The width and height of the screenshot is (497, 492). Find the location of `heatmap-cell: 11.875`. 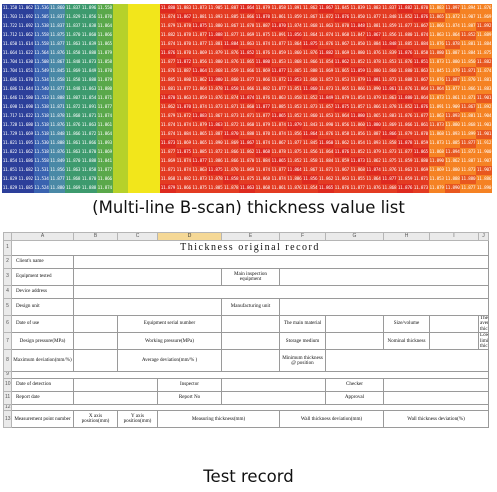

heatmap-cell: 11.875 is located at coordinates (199, 26).